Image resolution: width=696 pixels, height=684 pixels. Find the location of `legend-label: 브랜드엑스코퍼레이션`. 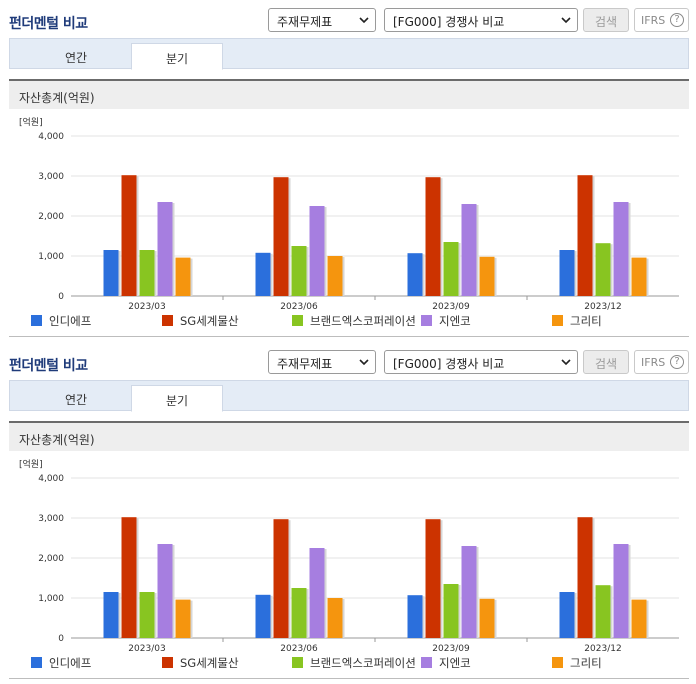

legend-label: 브랜드엑스코퍼레이션 is located at coordinates (363, 321).